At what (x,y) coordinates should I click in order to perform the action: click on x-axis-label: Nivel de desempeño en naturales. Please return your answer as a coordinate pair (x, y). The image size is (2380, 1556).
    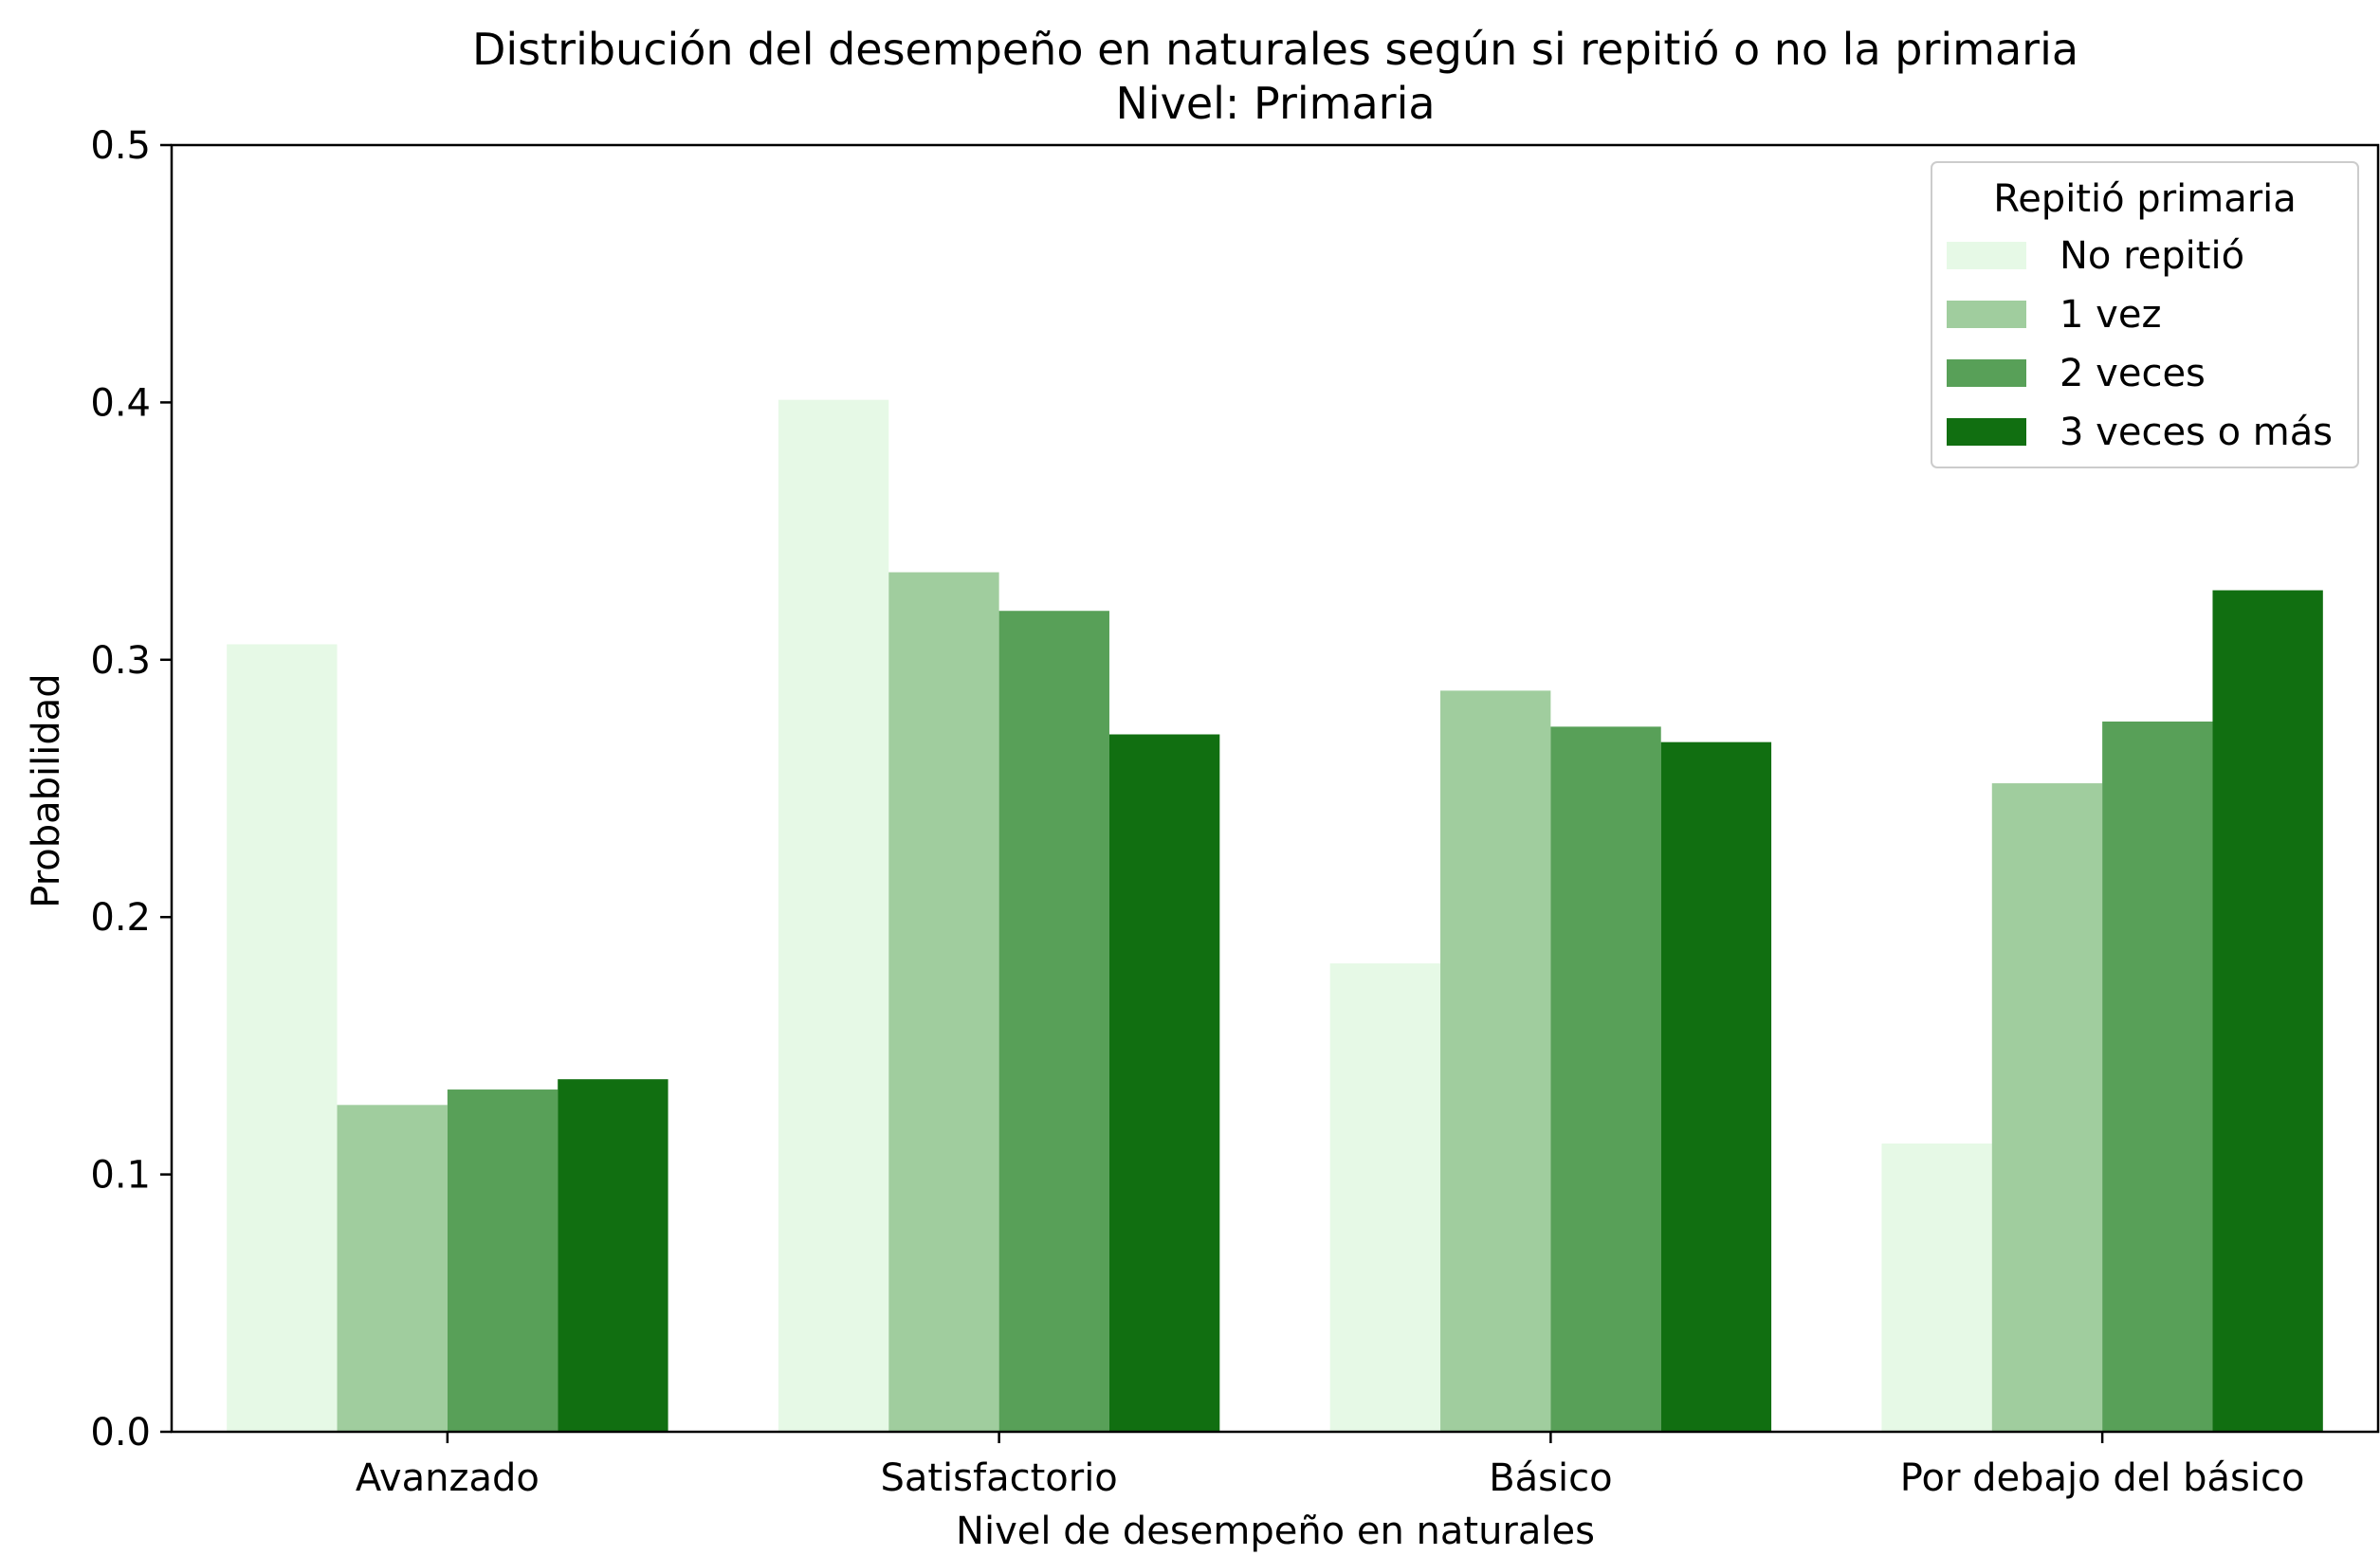
    Looking at the image, I should click on (1276, 1531).